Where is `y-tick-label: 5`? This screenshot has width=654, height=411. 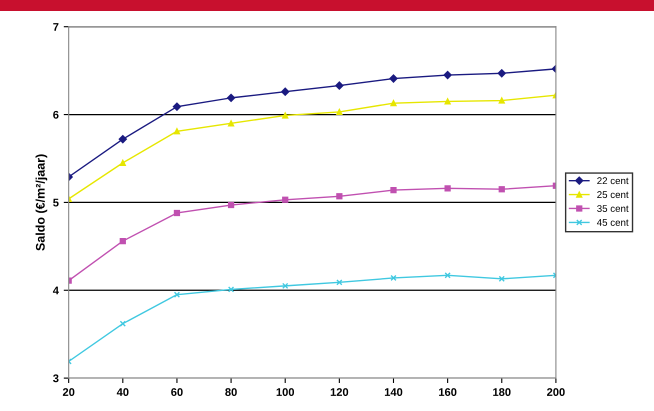
y-tick-label: 5 is located at coordinates (56, 202).